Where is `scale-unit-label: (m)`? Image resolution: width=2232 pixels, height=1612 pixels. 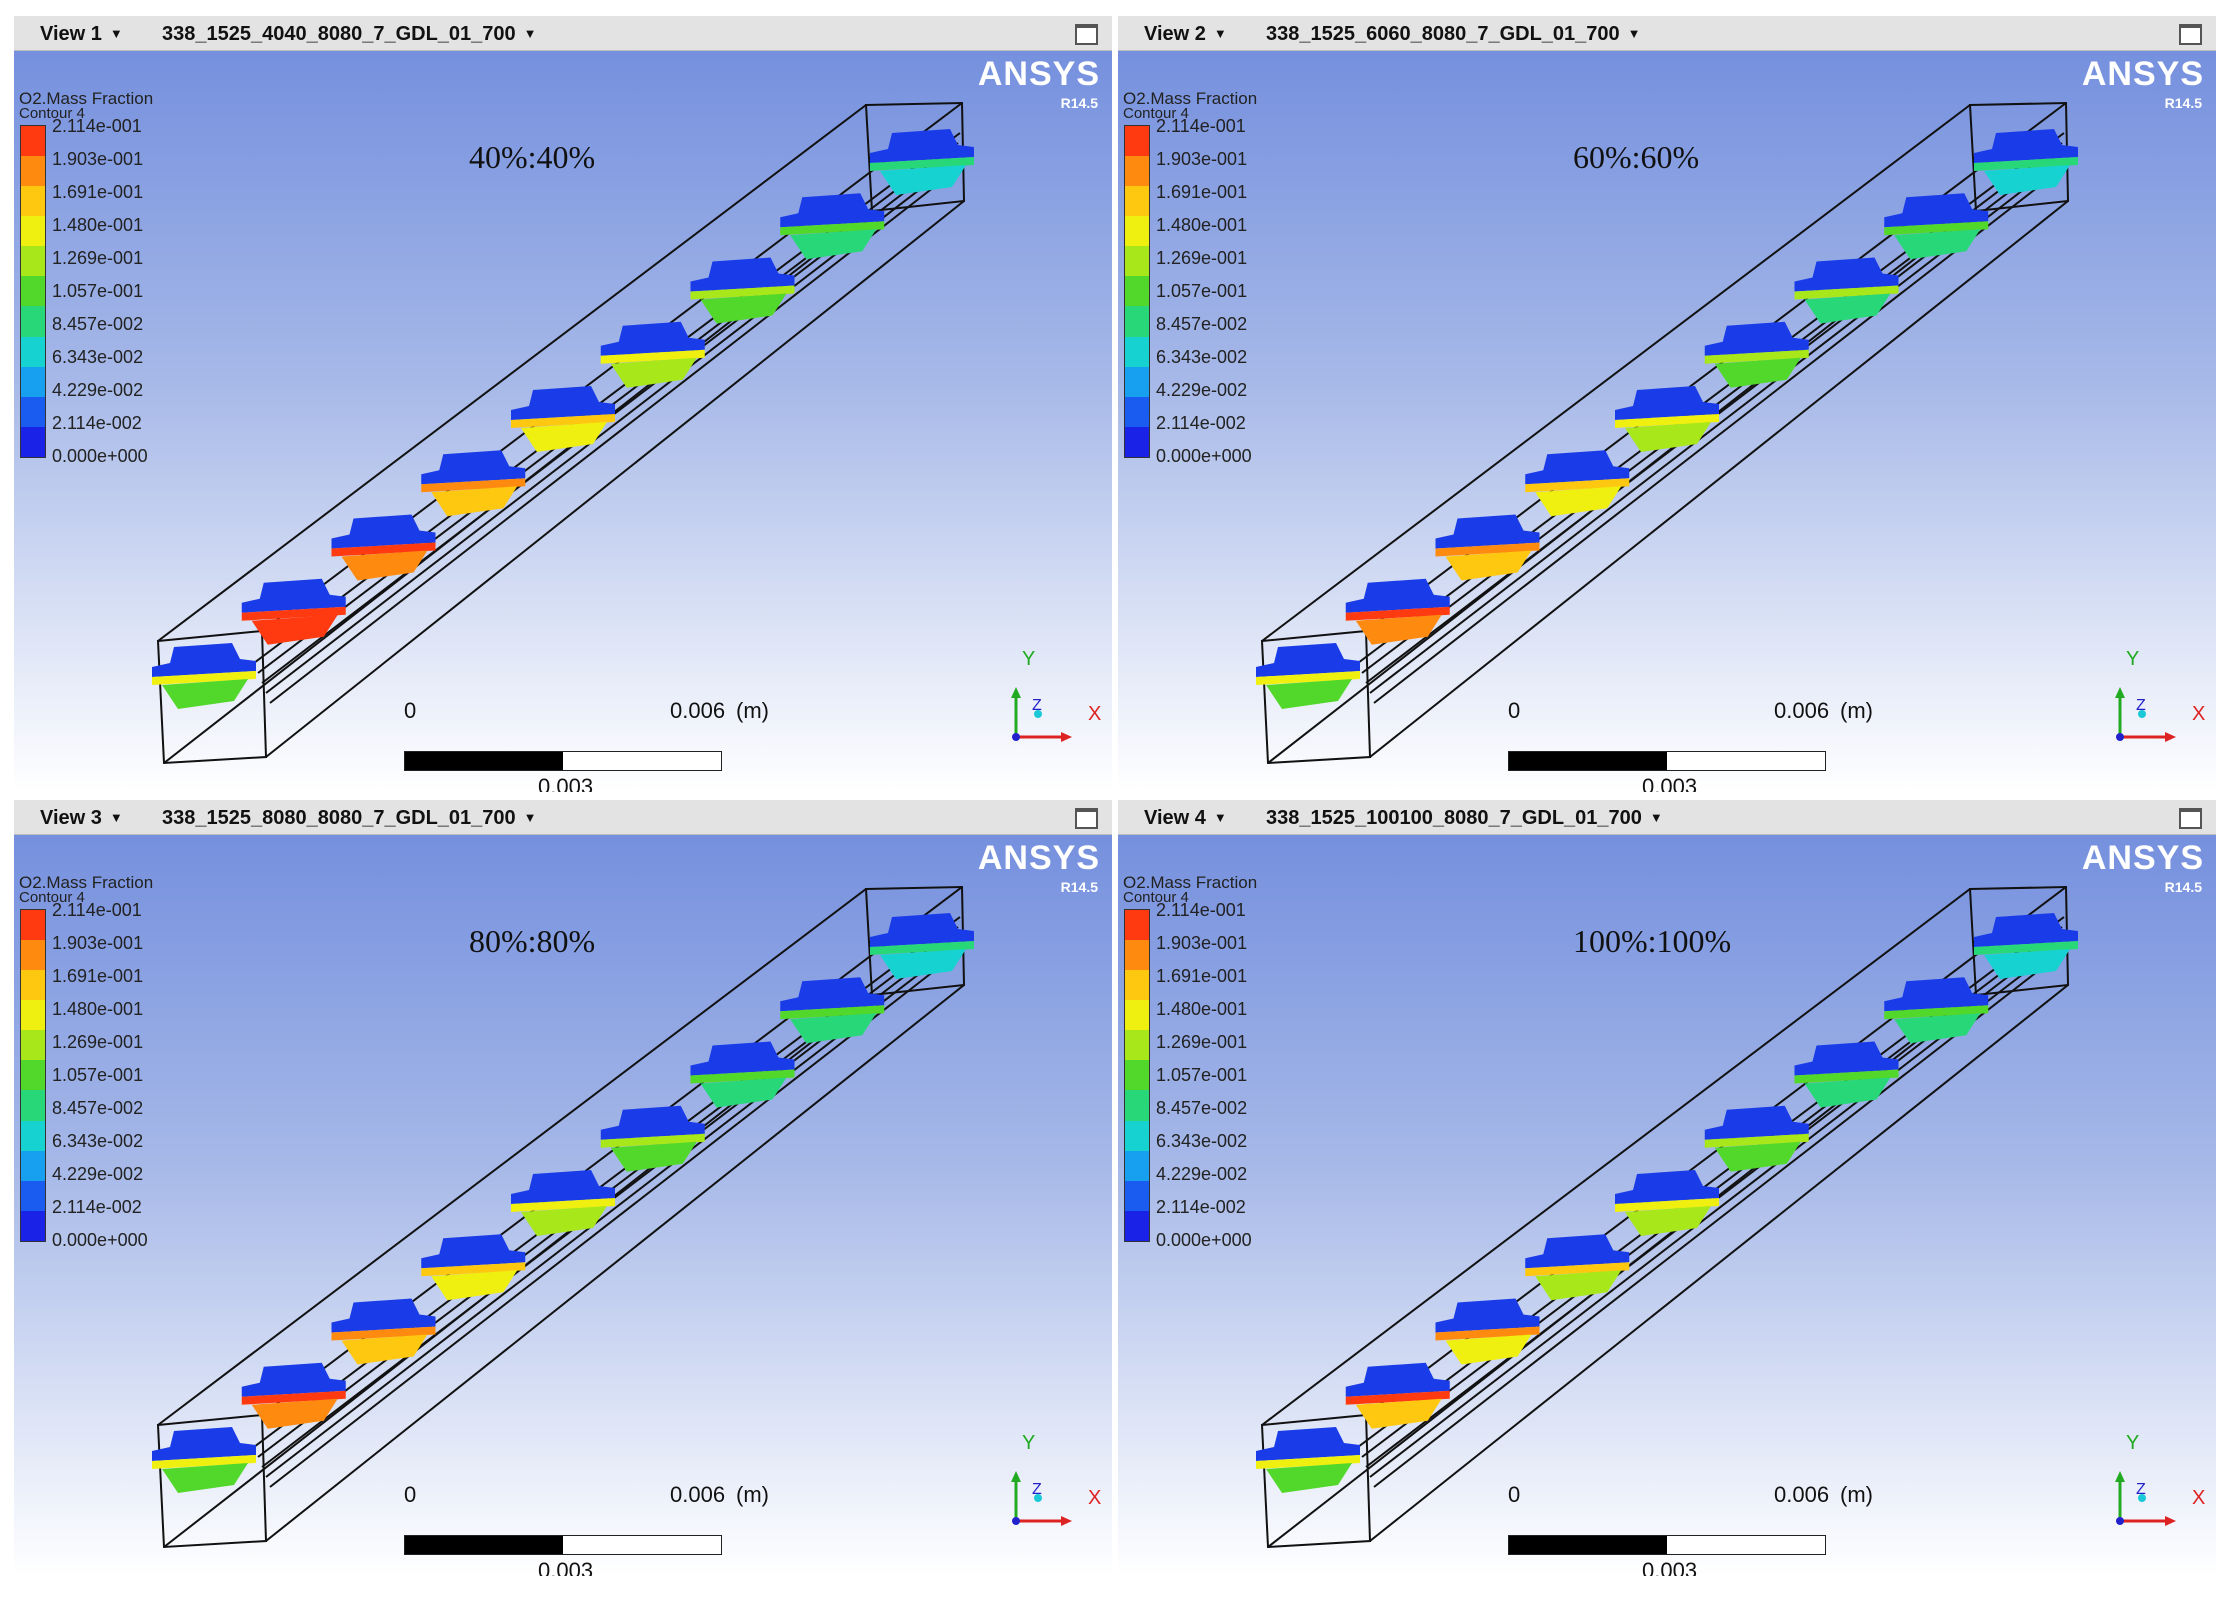
scale-unit-label: (m) is located at coordinates (752, 1494).